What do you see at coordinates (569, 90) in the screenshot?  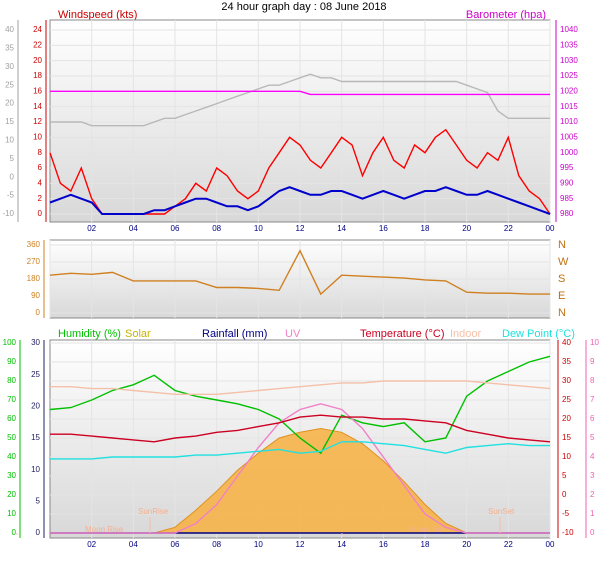 I see `tick-label: 1020` at bounding box center [569, 90].